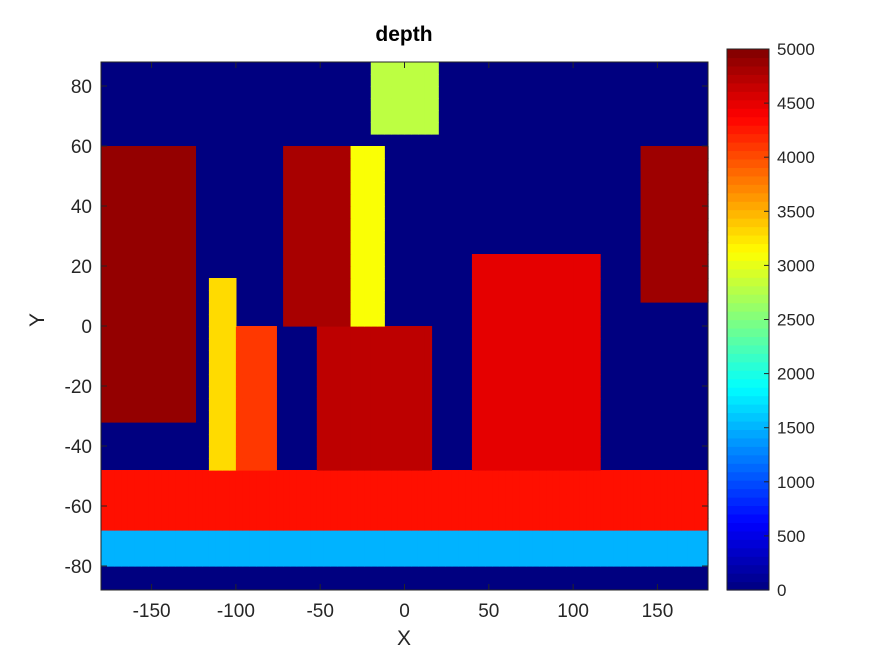 This screenshot has width=884, height=663. What do you see at coordinates (78, 567) in the screenshot?
I see `y-tick-label: -80` at bounding box center [78, 567].